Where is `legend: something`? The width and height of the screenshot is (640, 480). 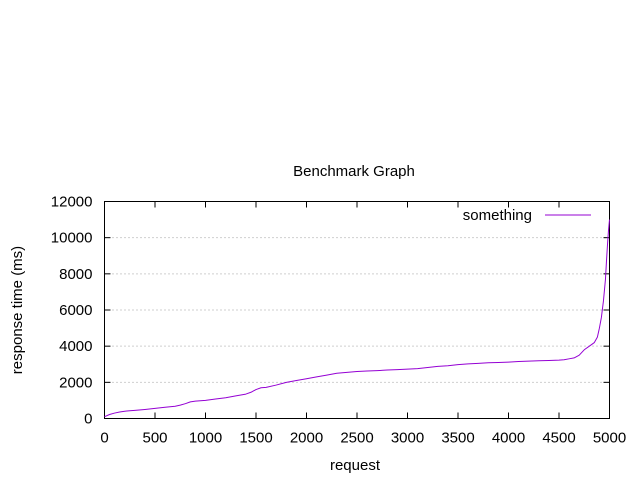 legend: something is located at coordinates (527, 215).